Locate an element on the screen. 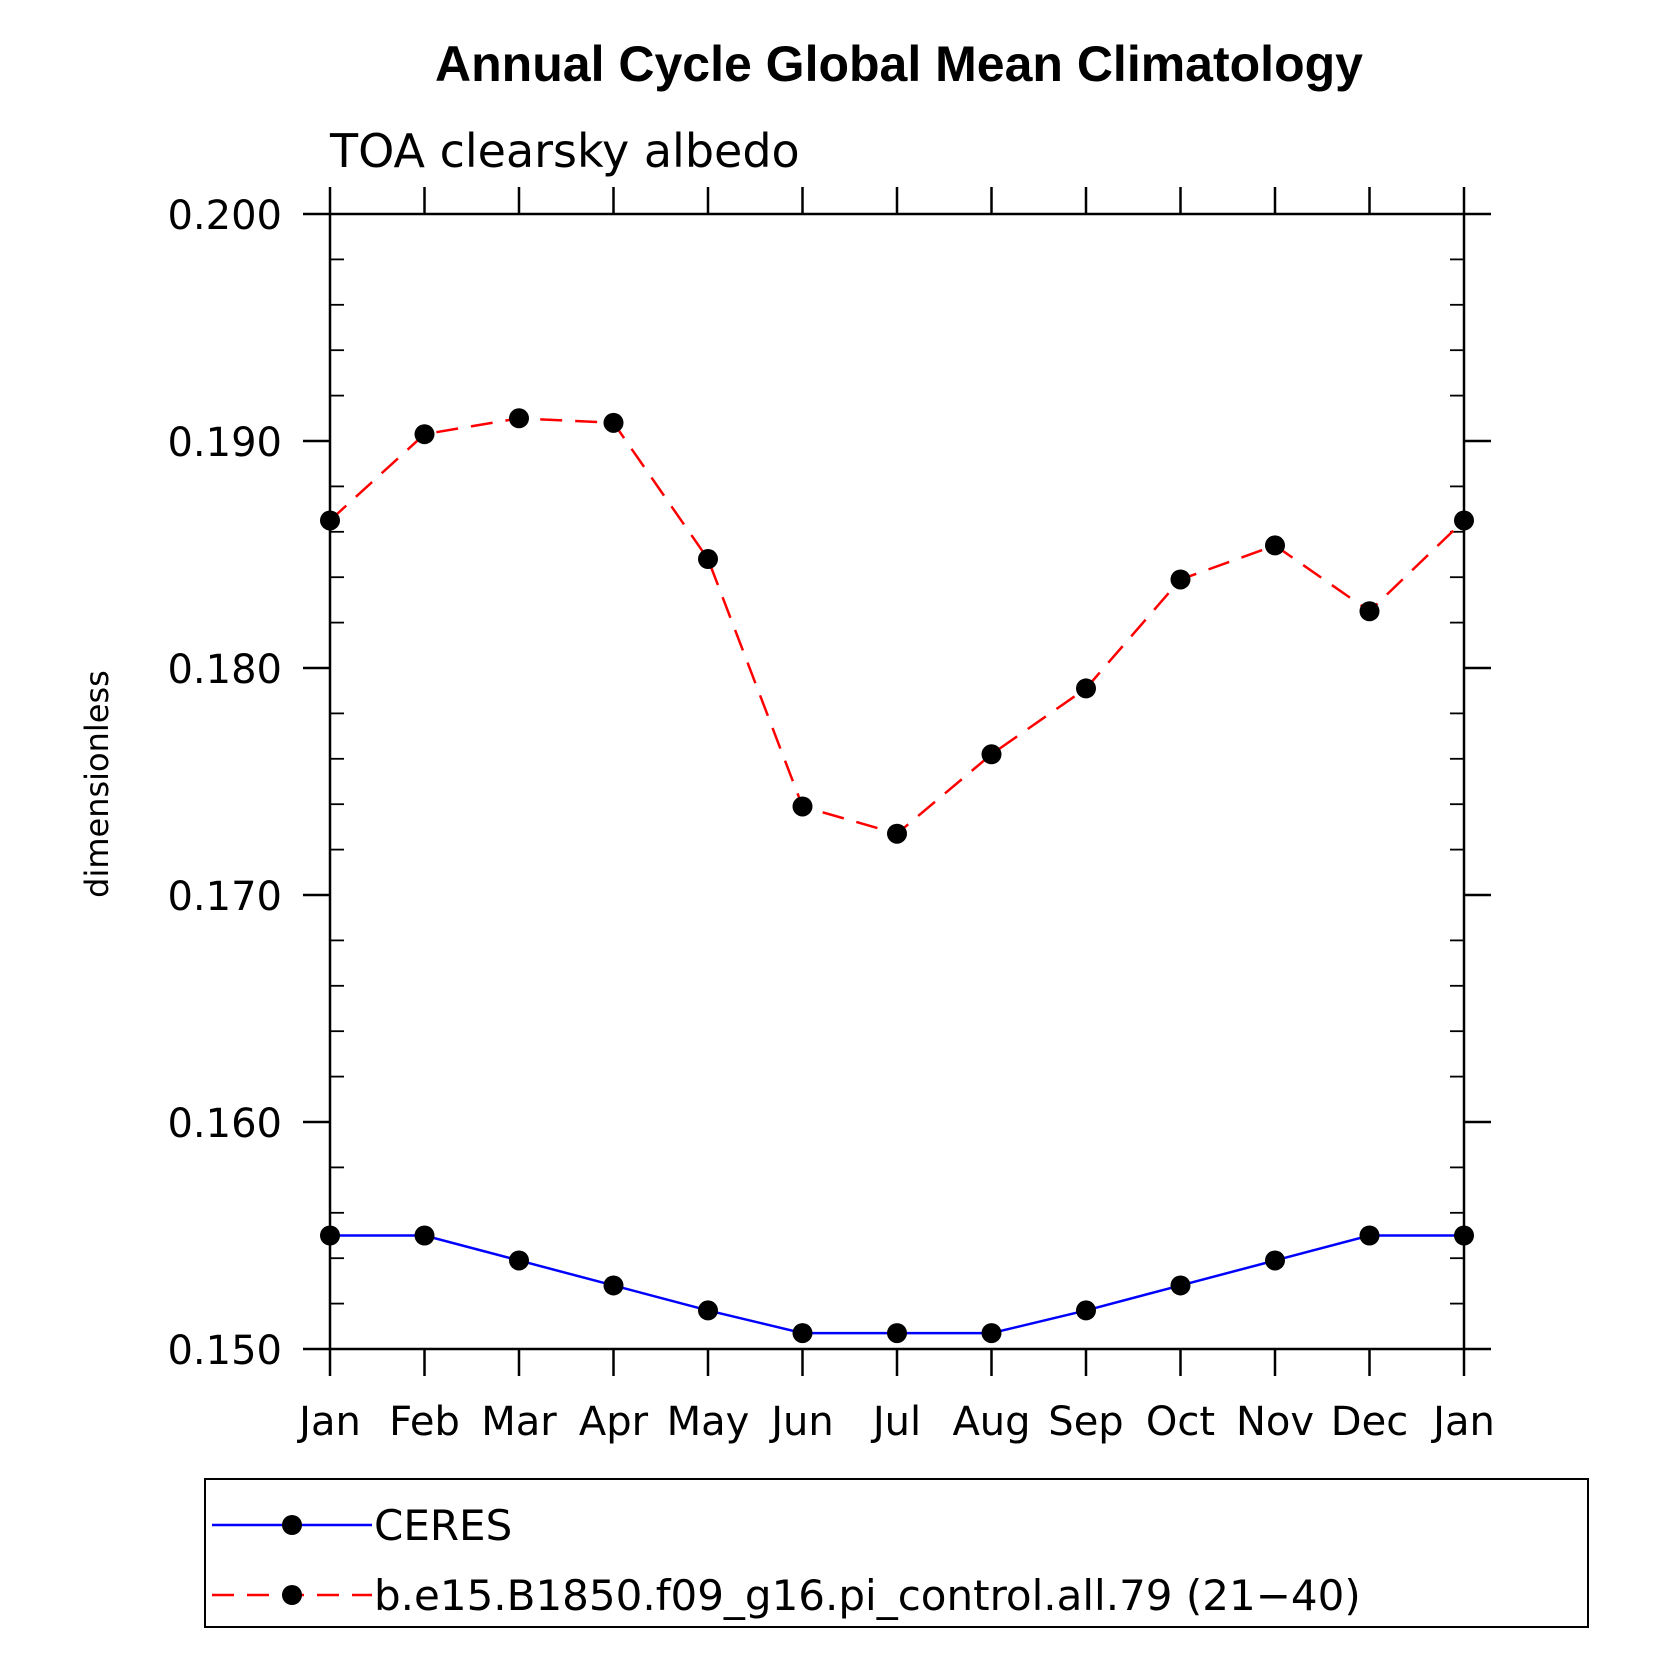 The height and width of the screenshot is (1658, 1658). chart-subtitle: TOA clearsky albedo is located at coordinates (564, 151).